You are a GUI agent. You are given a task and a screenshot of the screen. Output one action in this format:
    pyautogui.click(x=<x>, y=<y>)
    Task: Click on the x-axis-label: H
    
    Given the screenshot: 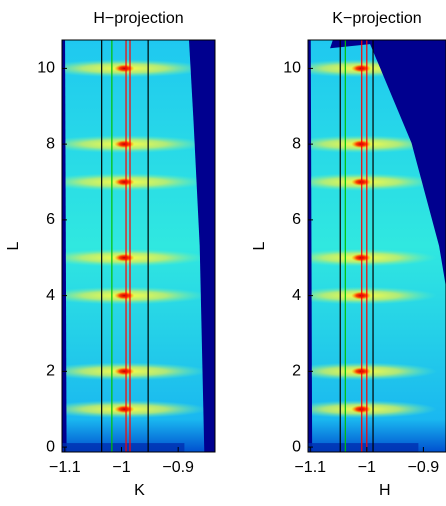 What is the action you would take?
    pyautogui.click(x=385, y=490)
    